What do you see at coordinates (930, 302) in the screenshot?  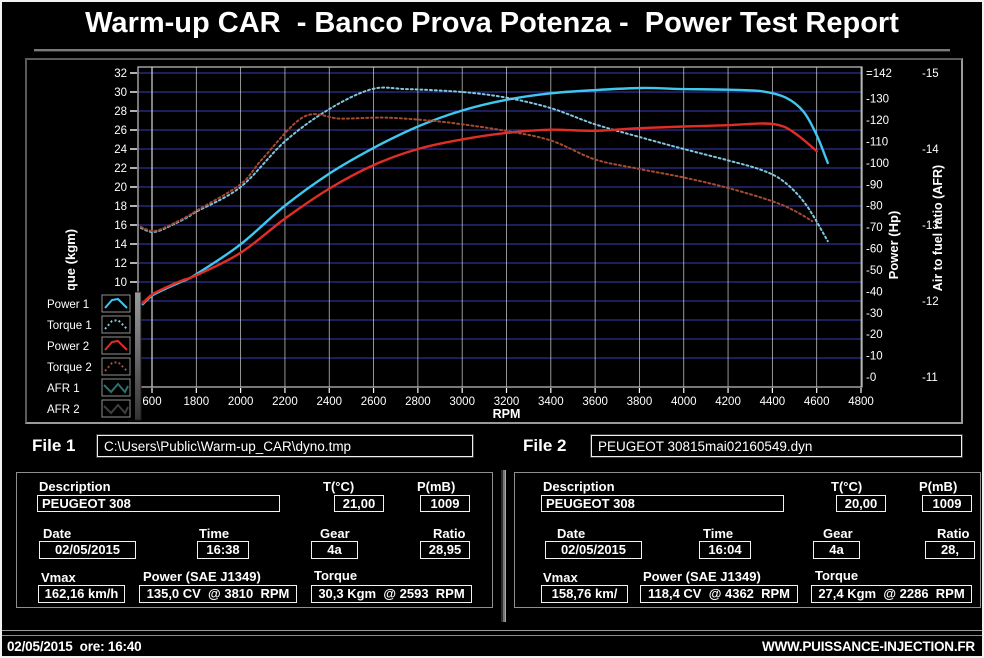 I see `svg-text: -12` at bounding box center [930, 302].